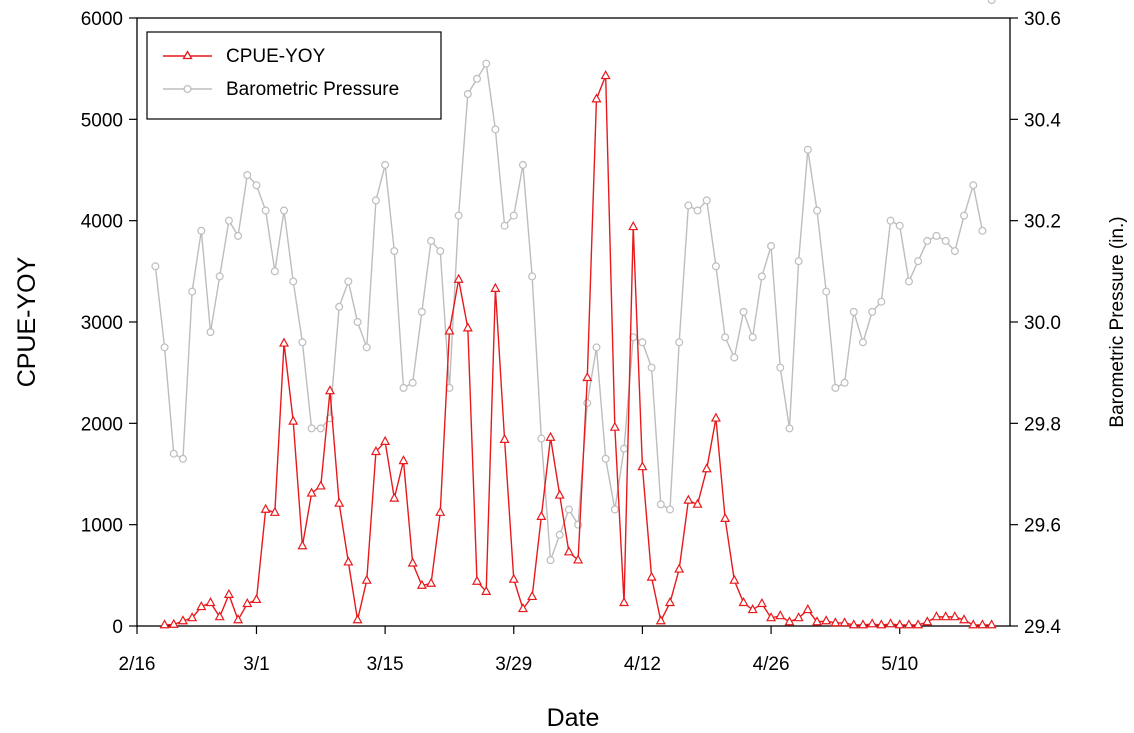 Image resolution: width=1134 pixels, height=733 pixels. I want to click on y2-tick-label: 29.8, so click(1042, 424).